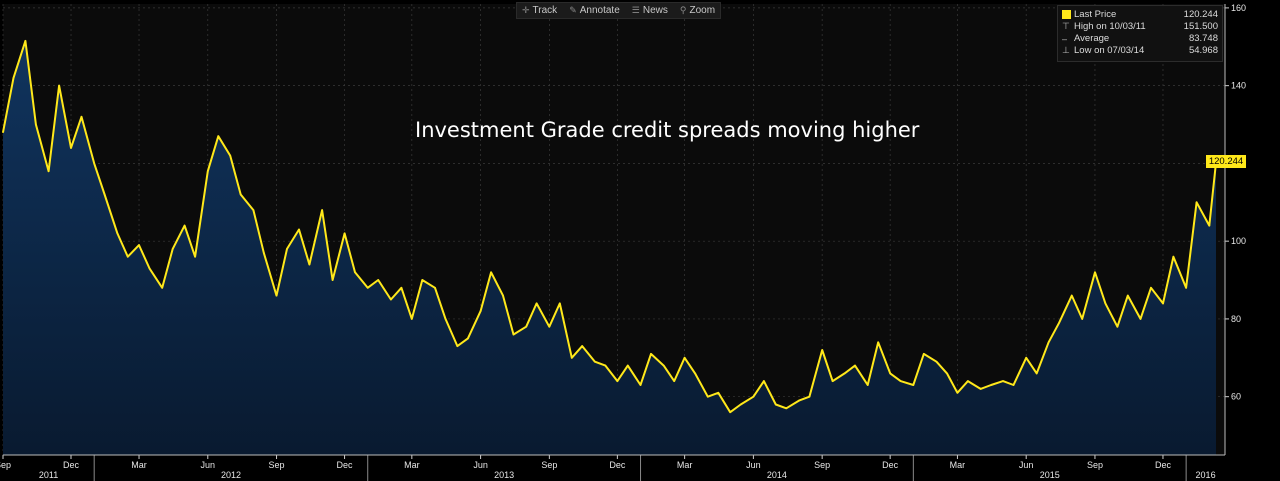  Describe the element at coordinates (1066, 14) in the screenshot. I see `yellow-swatch-icon` at that location.